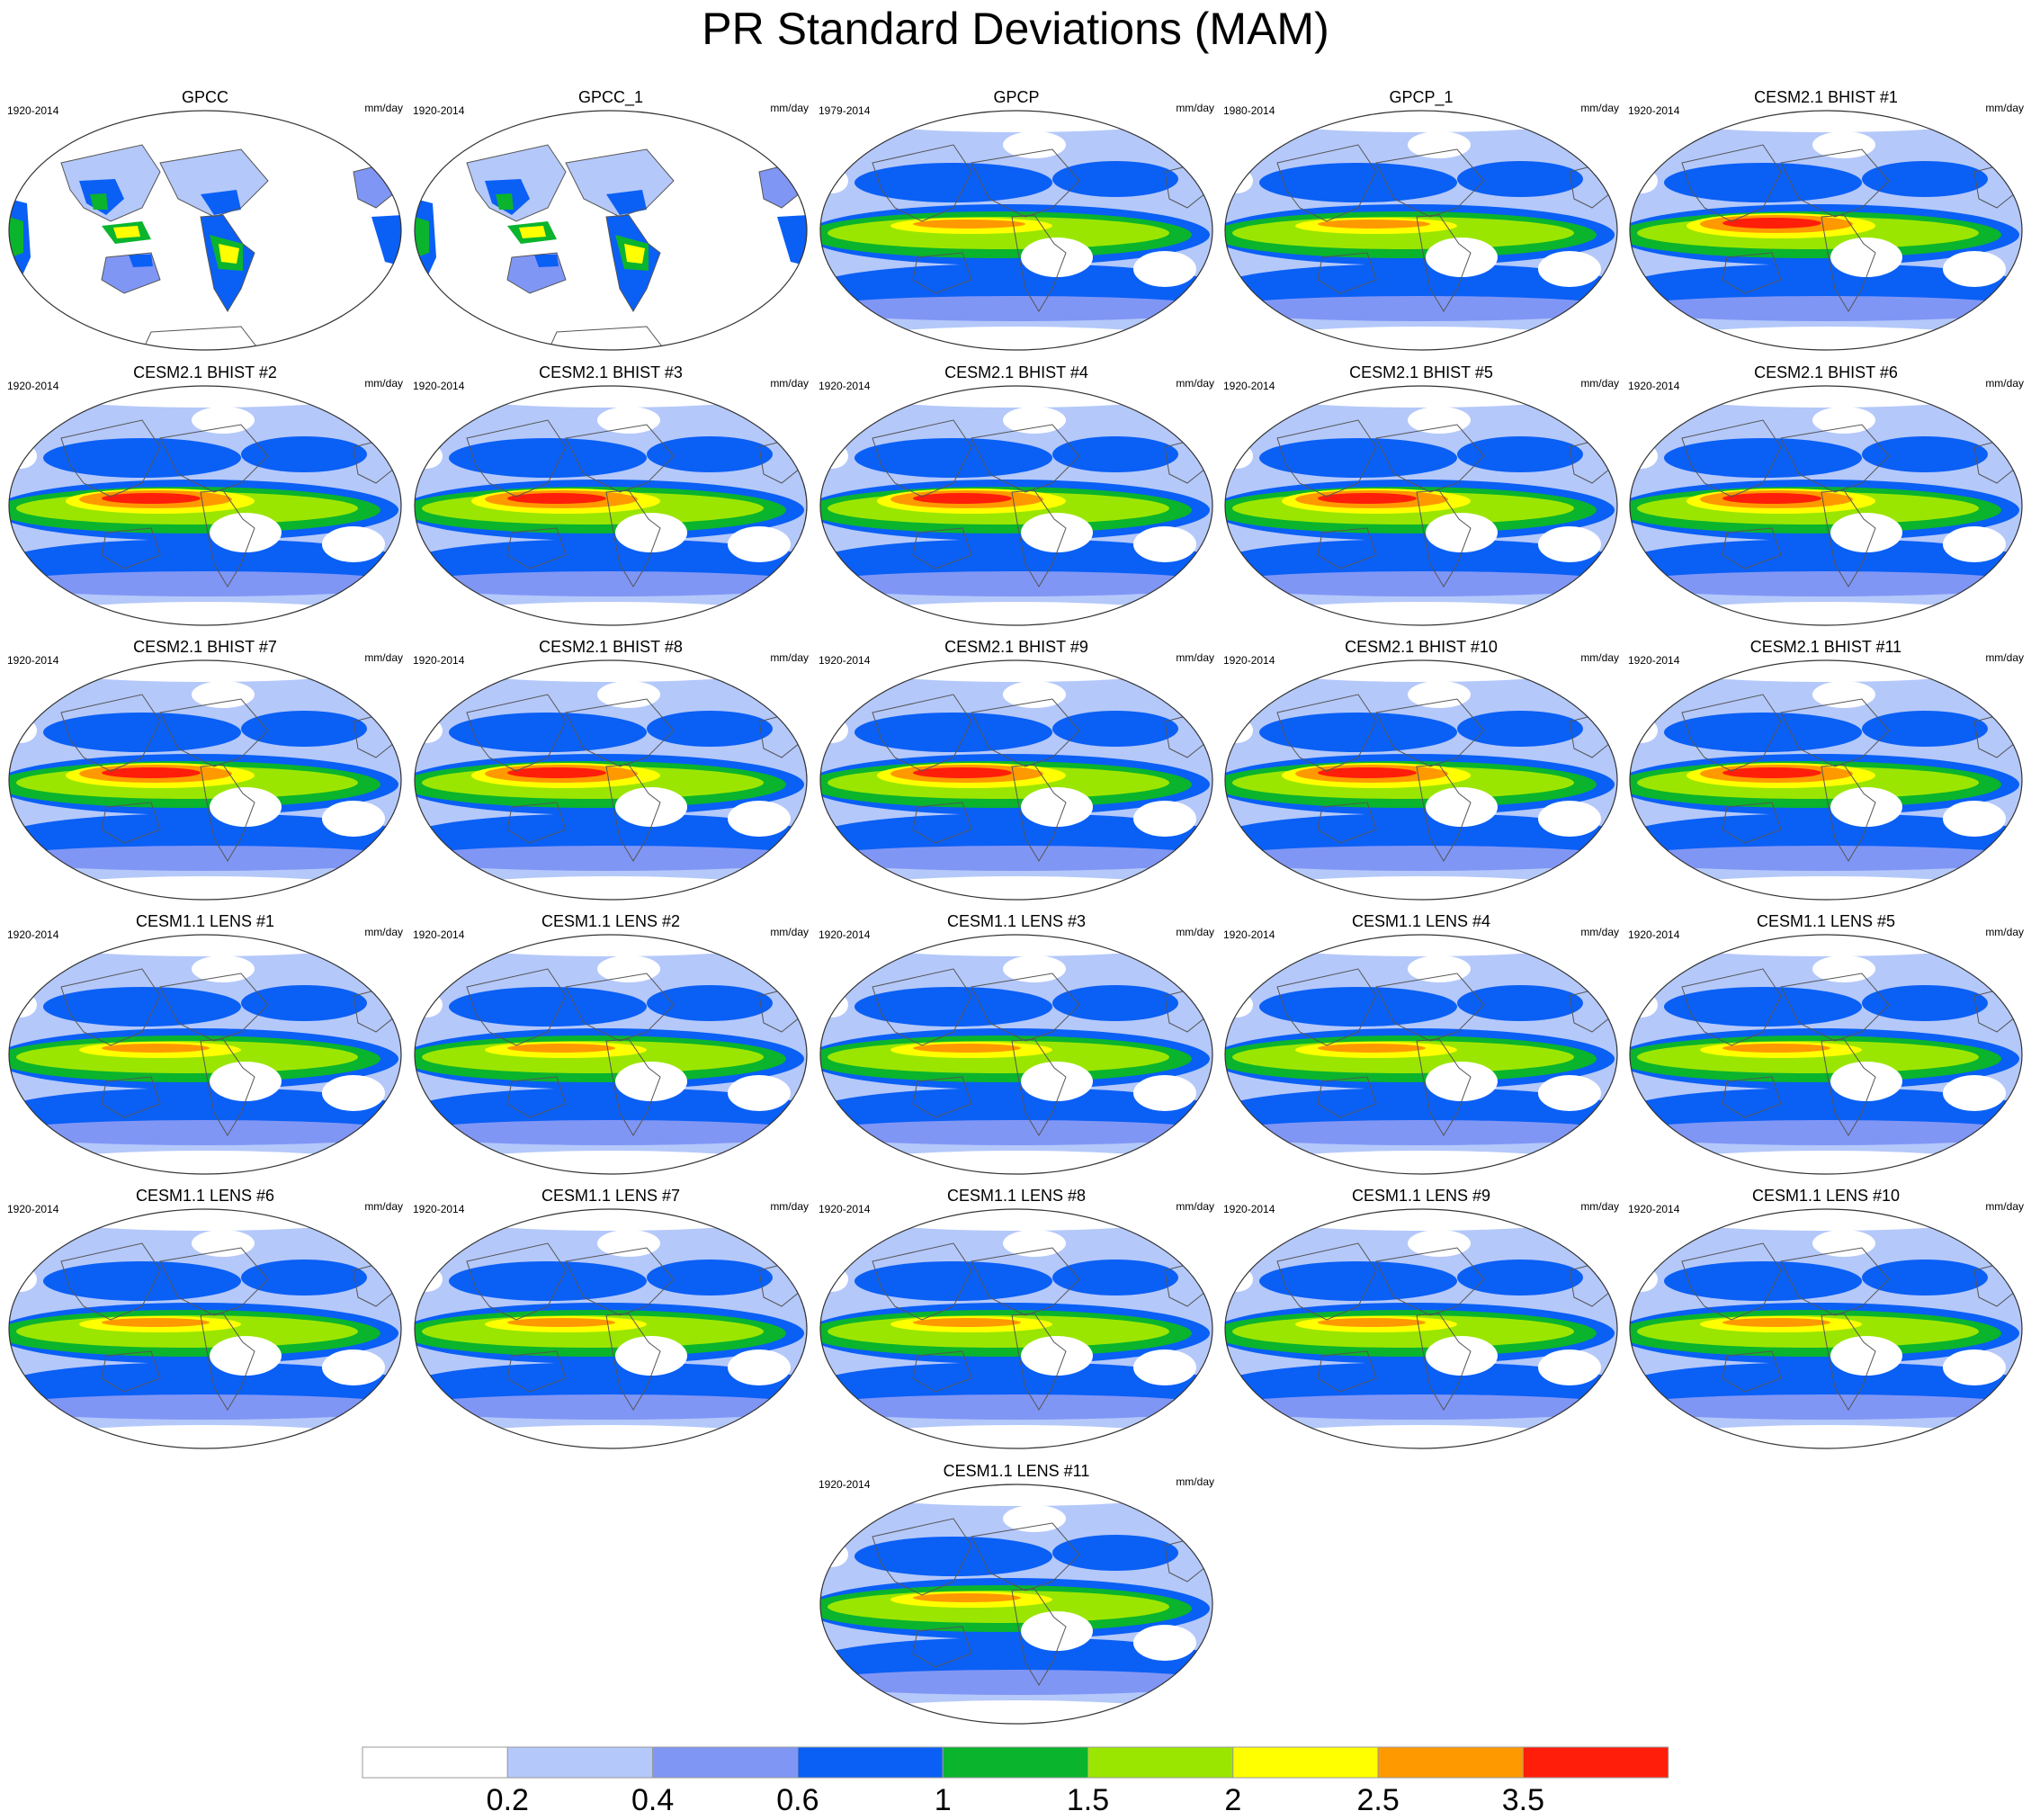 The image size is (2031, 1820). I want to click on asia-coastline, so click(922, 733).